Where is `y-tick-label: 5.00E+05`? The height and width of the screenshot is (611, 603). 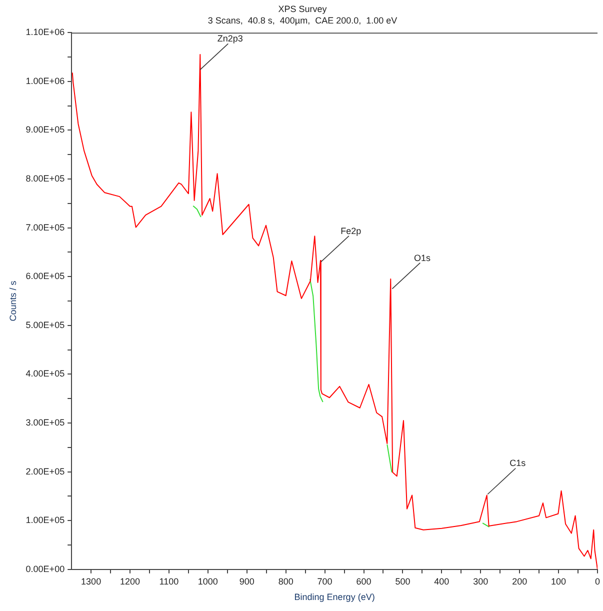 y-tick-label: 5.00E+05 is located at coordinates (45, 325).